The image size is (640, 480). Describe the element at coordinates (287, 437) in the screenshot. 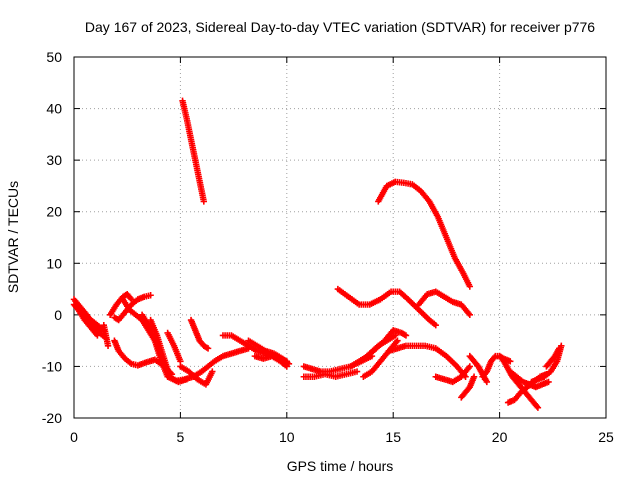

I see `x-tick-label: 10` at that location.